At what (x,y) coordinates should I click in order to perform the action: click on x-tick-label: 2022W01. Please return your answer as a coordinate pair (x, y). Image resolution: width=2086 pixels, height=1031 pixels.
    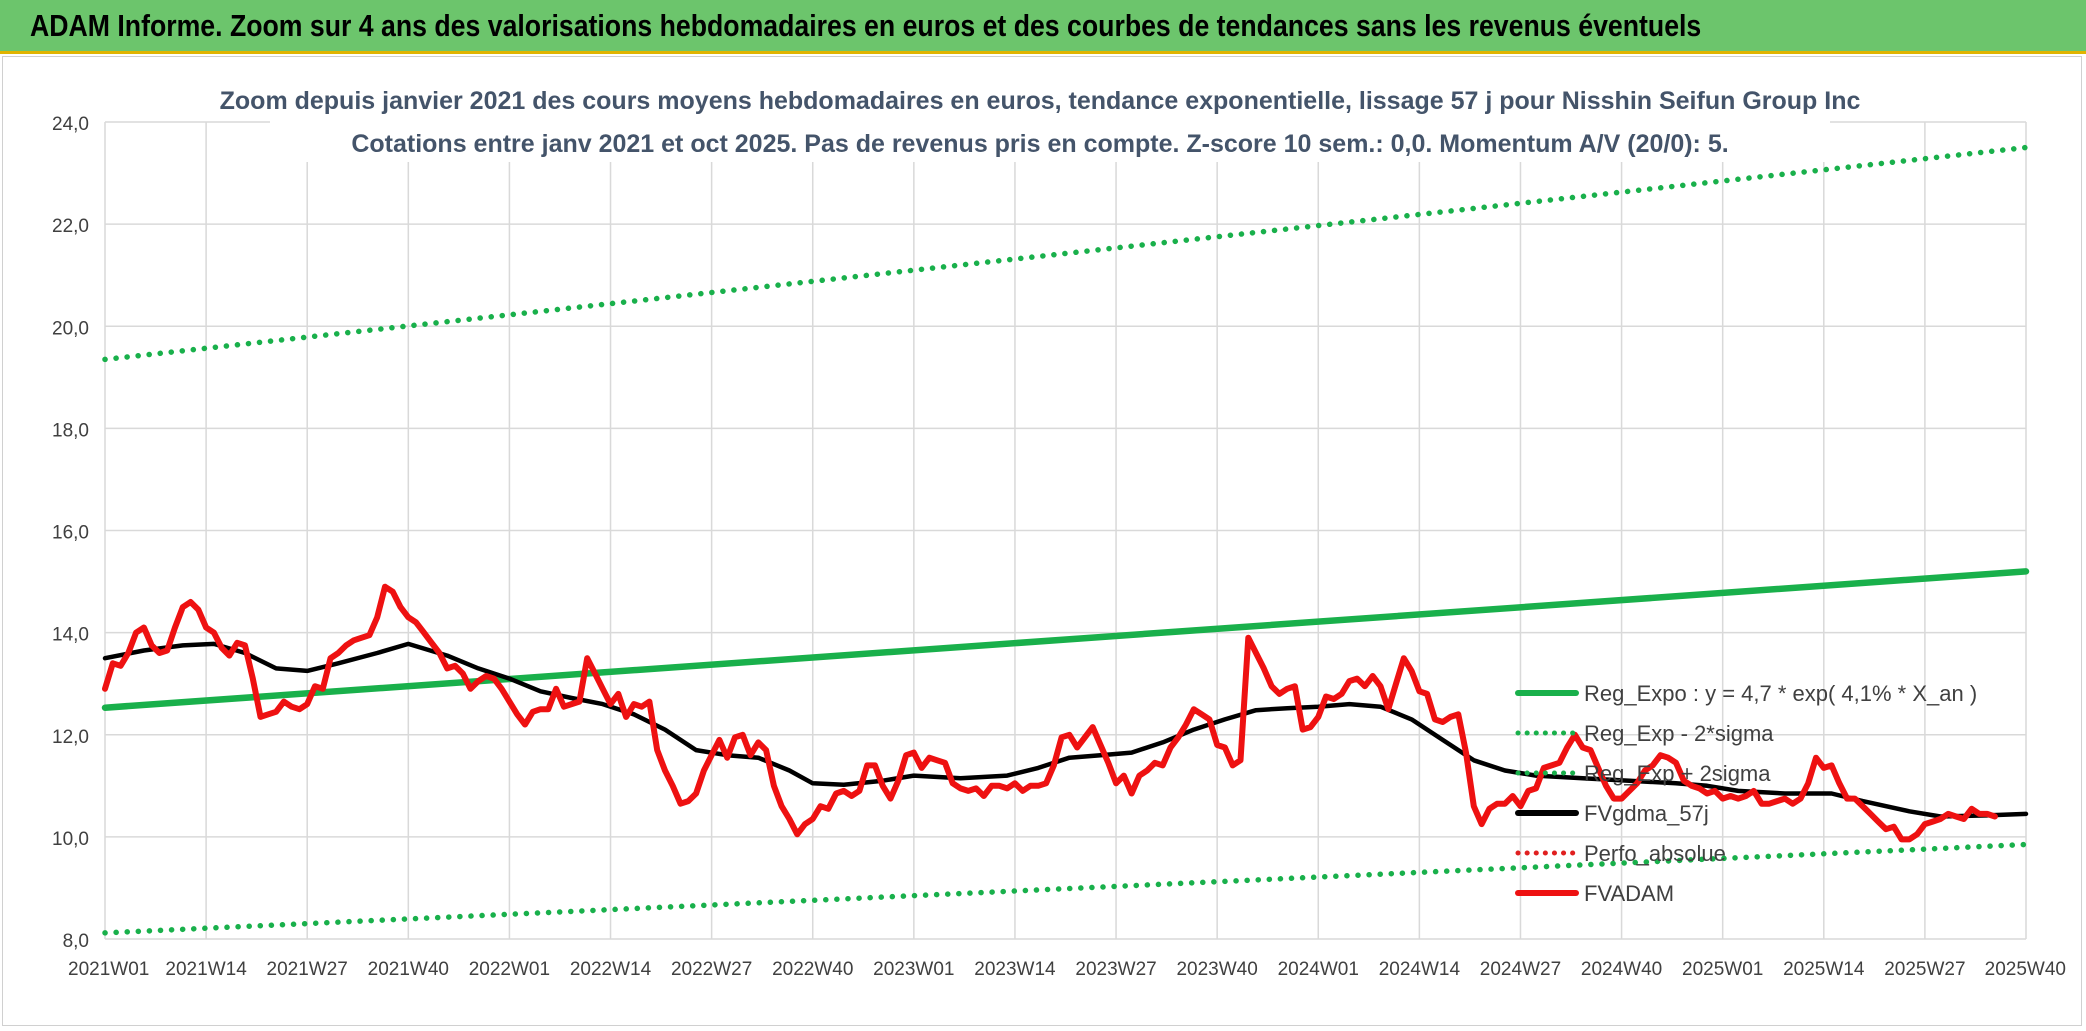
    Looking at the image, I should click on (509, 969).